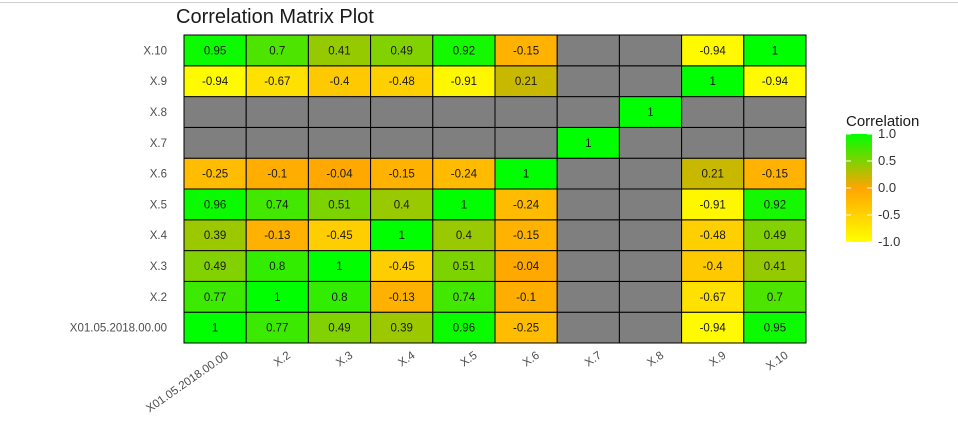  What do you see at coordinates (277, 236) in the screenshot?
I see `cell-value-label: -0.13` at bounding box center [277, 236].